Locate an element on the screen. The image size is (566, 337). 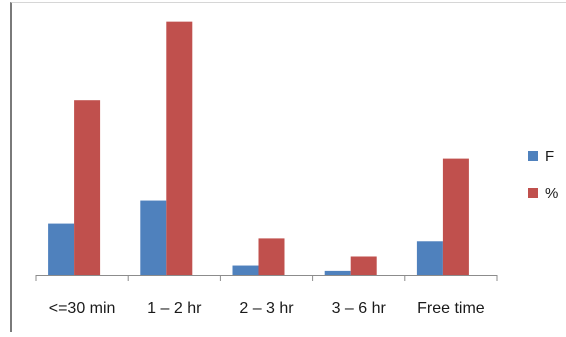
legend: F% is located at coordinates (543, 175).